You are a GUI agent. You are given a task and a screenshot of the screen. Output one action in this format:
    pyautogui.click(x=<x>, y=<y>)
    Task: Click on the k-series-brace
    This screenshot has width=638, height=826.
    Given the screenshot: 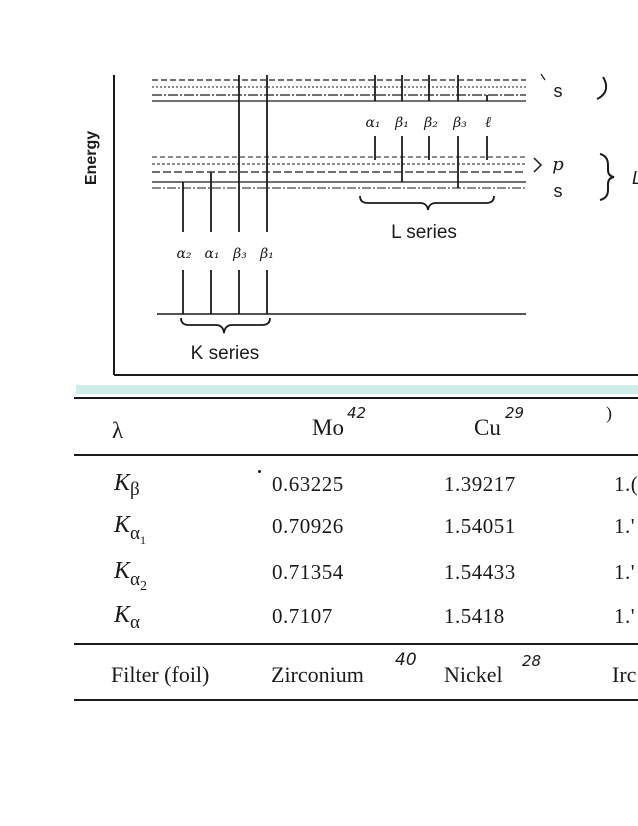 What is the action you would take?
    pyautogui.click(x=225, y=325)
    